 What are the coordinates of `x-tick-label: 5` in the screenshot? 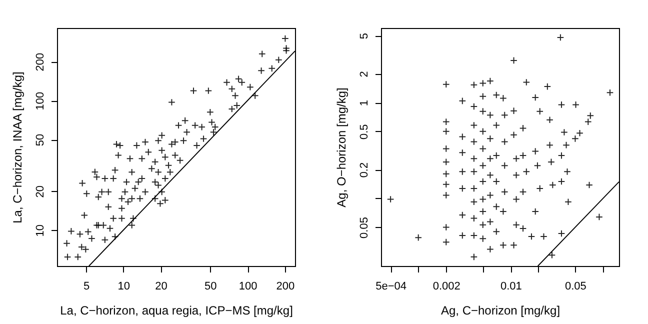 It's located at (86, 286).